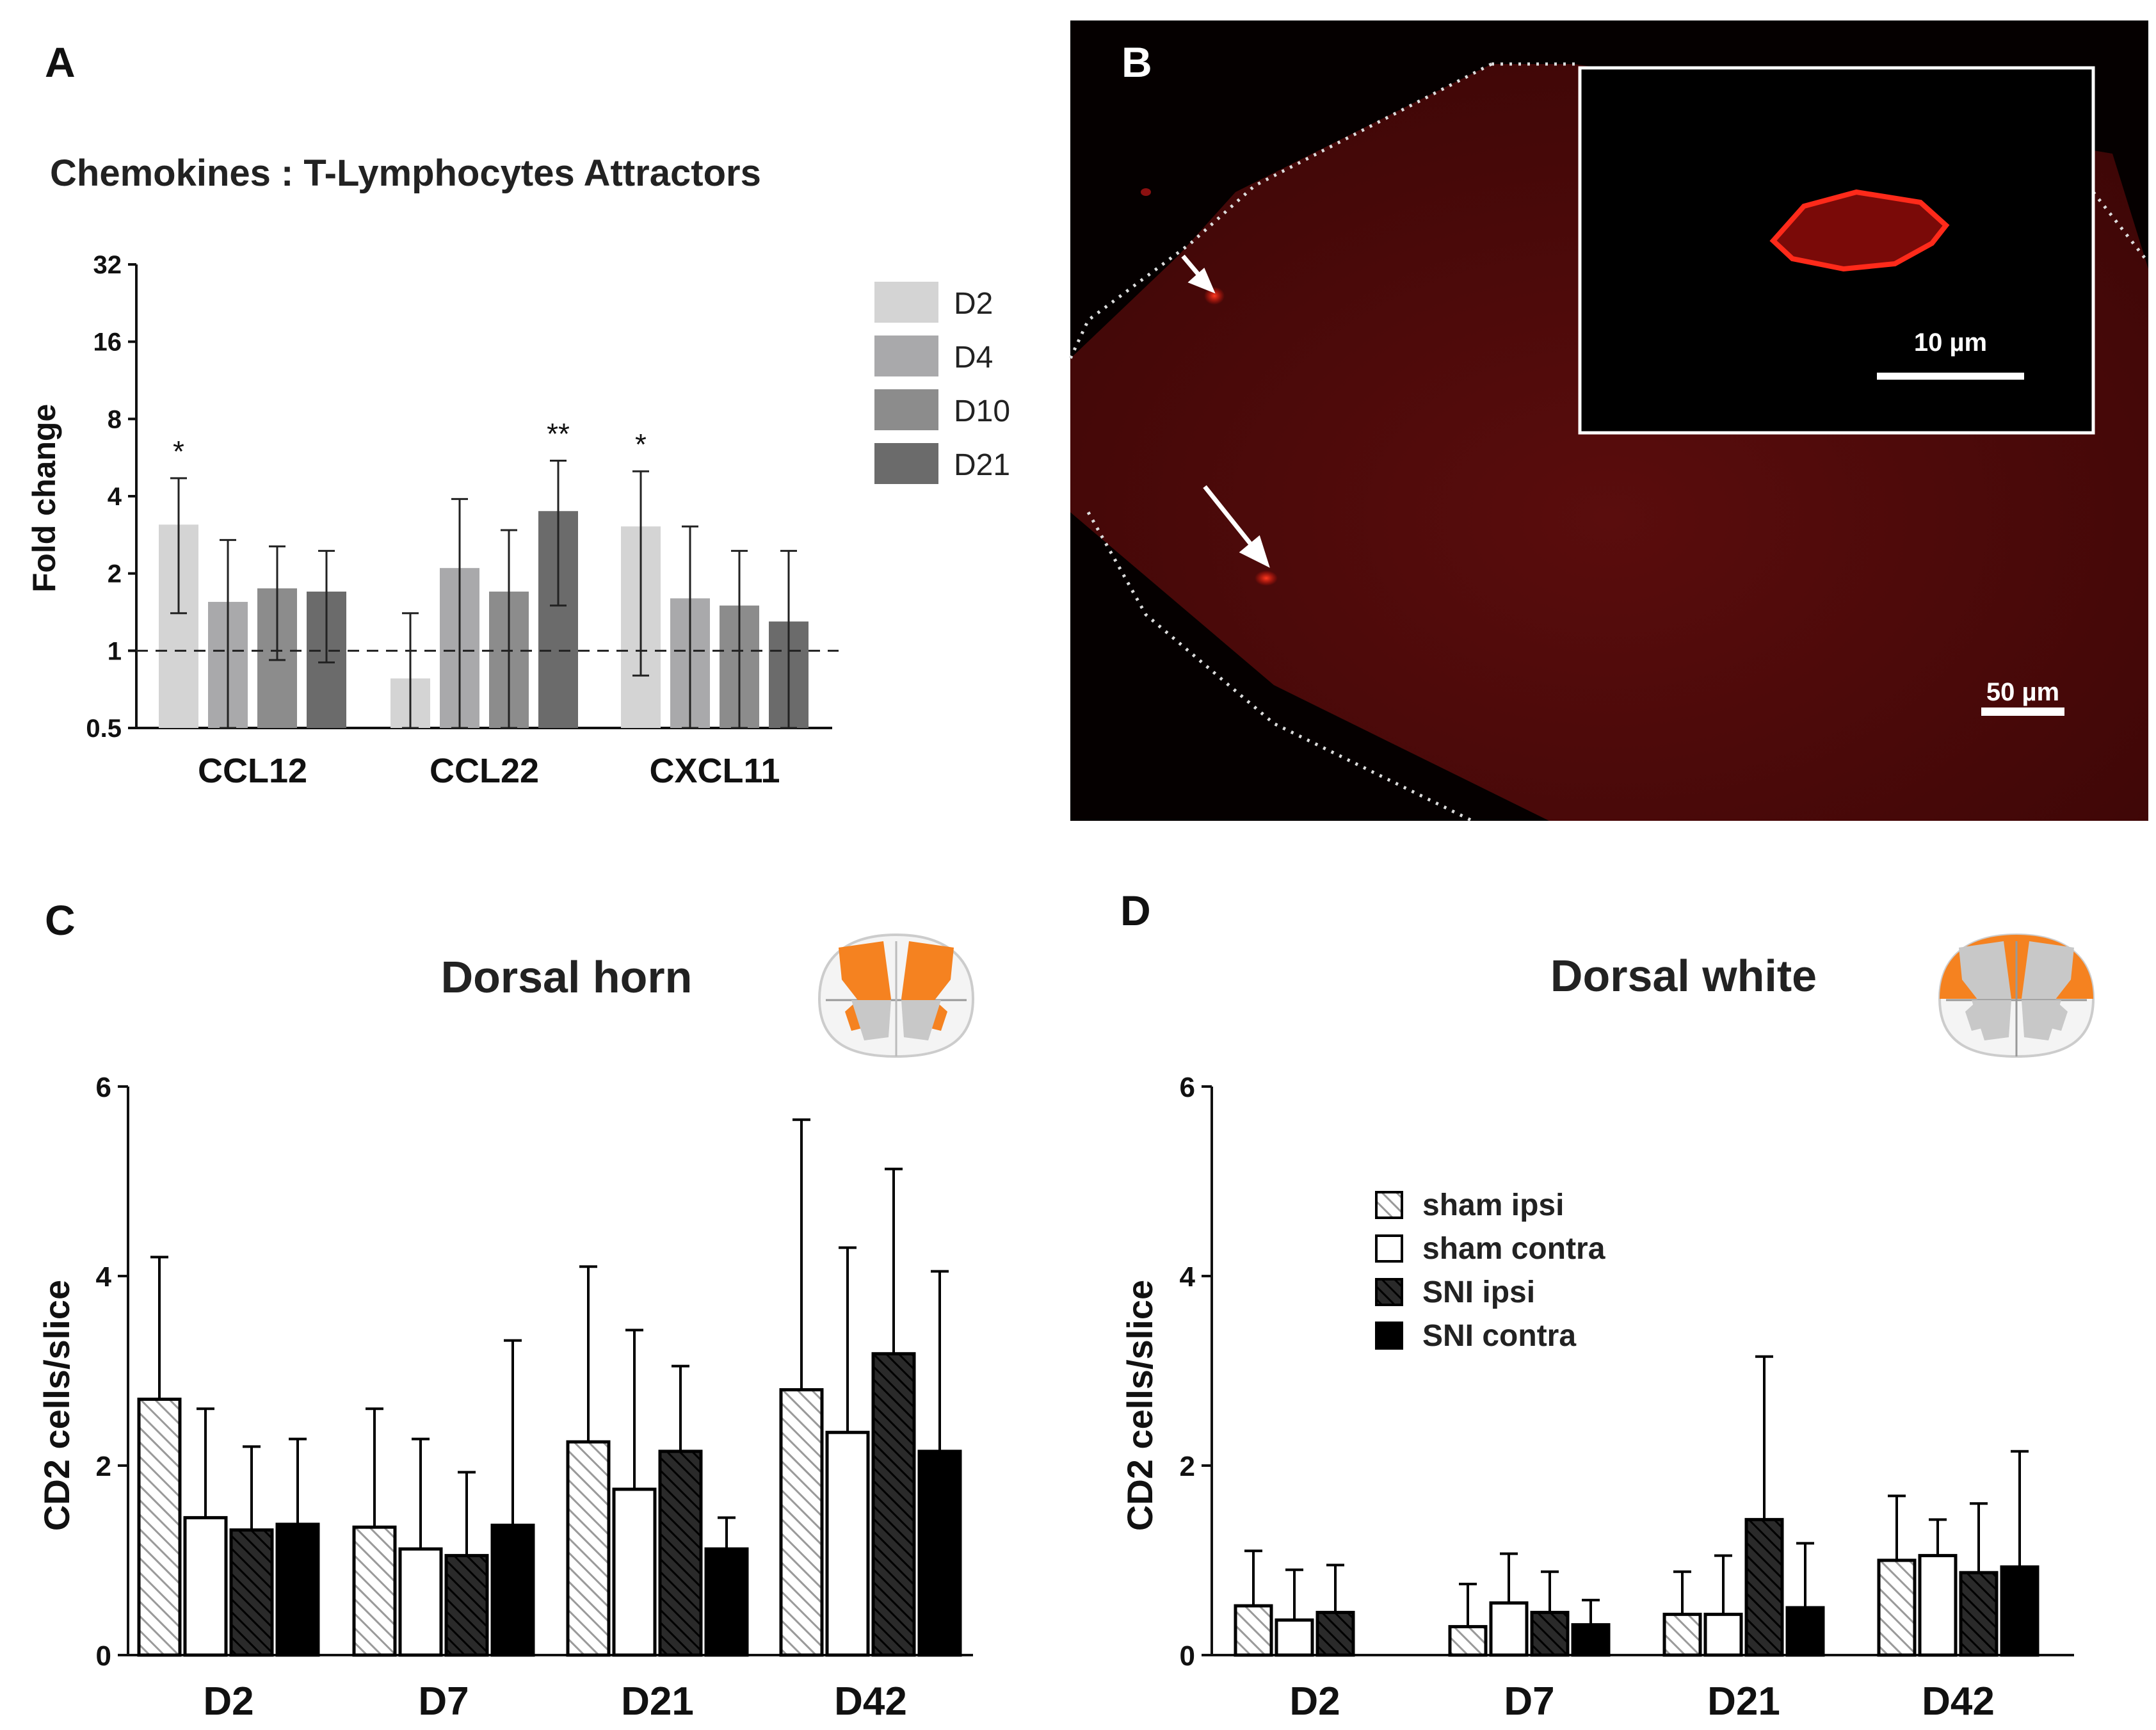 This screenshot has height=1730, width=2156. What do you see at coordinates (1509, 1629) in the screenshot?
I see `bar-d-d7-sham-contra` at bounding box center [1509, 1629].